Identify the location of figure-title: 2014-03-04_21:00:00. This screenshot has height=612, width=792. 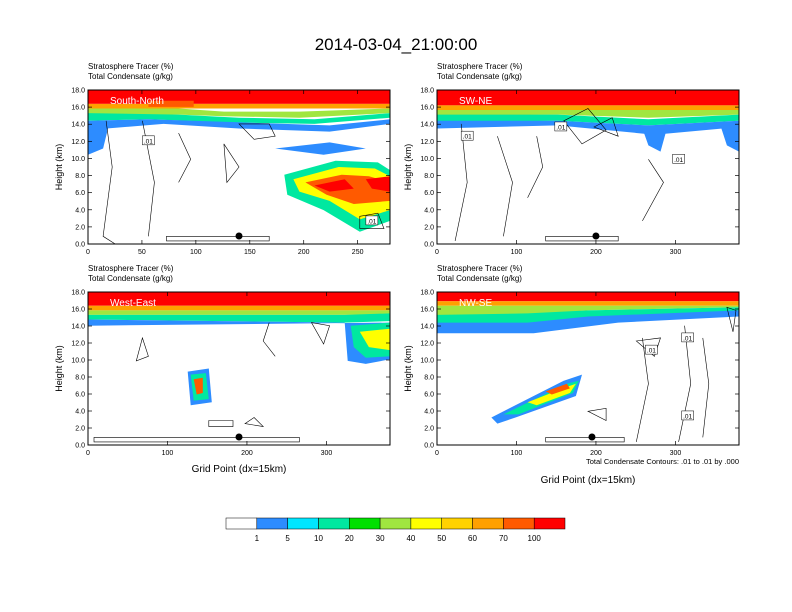
(396, 44).